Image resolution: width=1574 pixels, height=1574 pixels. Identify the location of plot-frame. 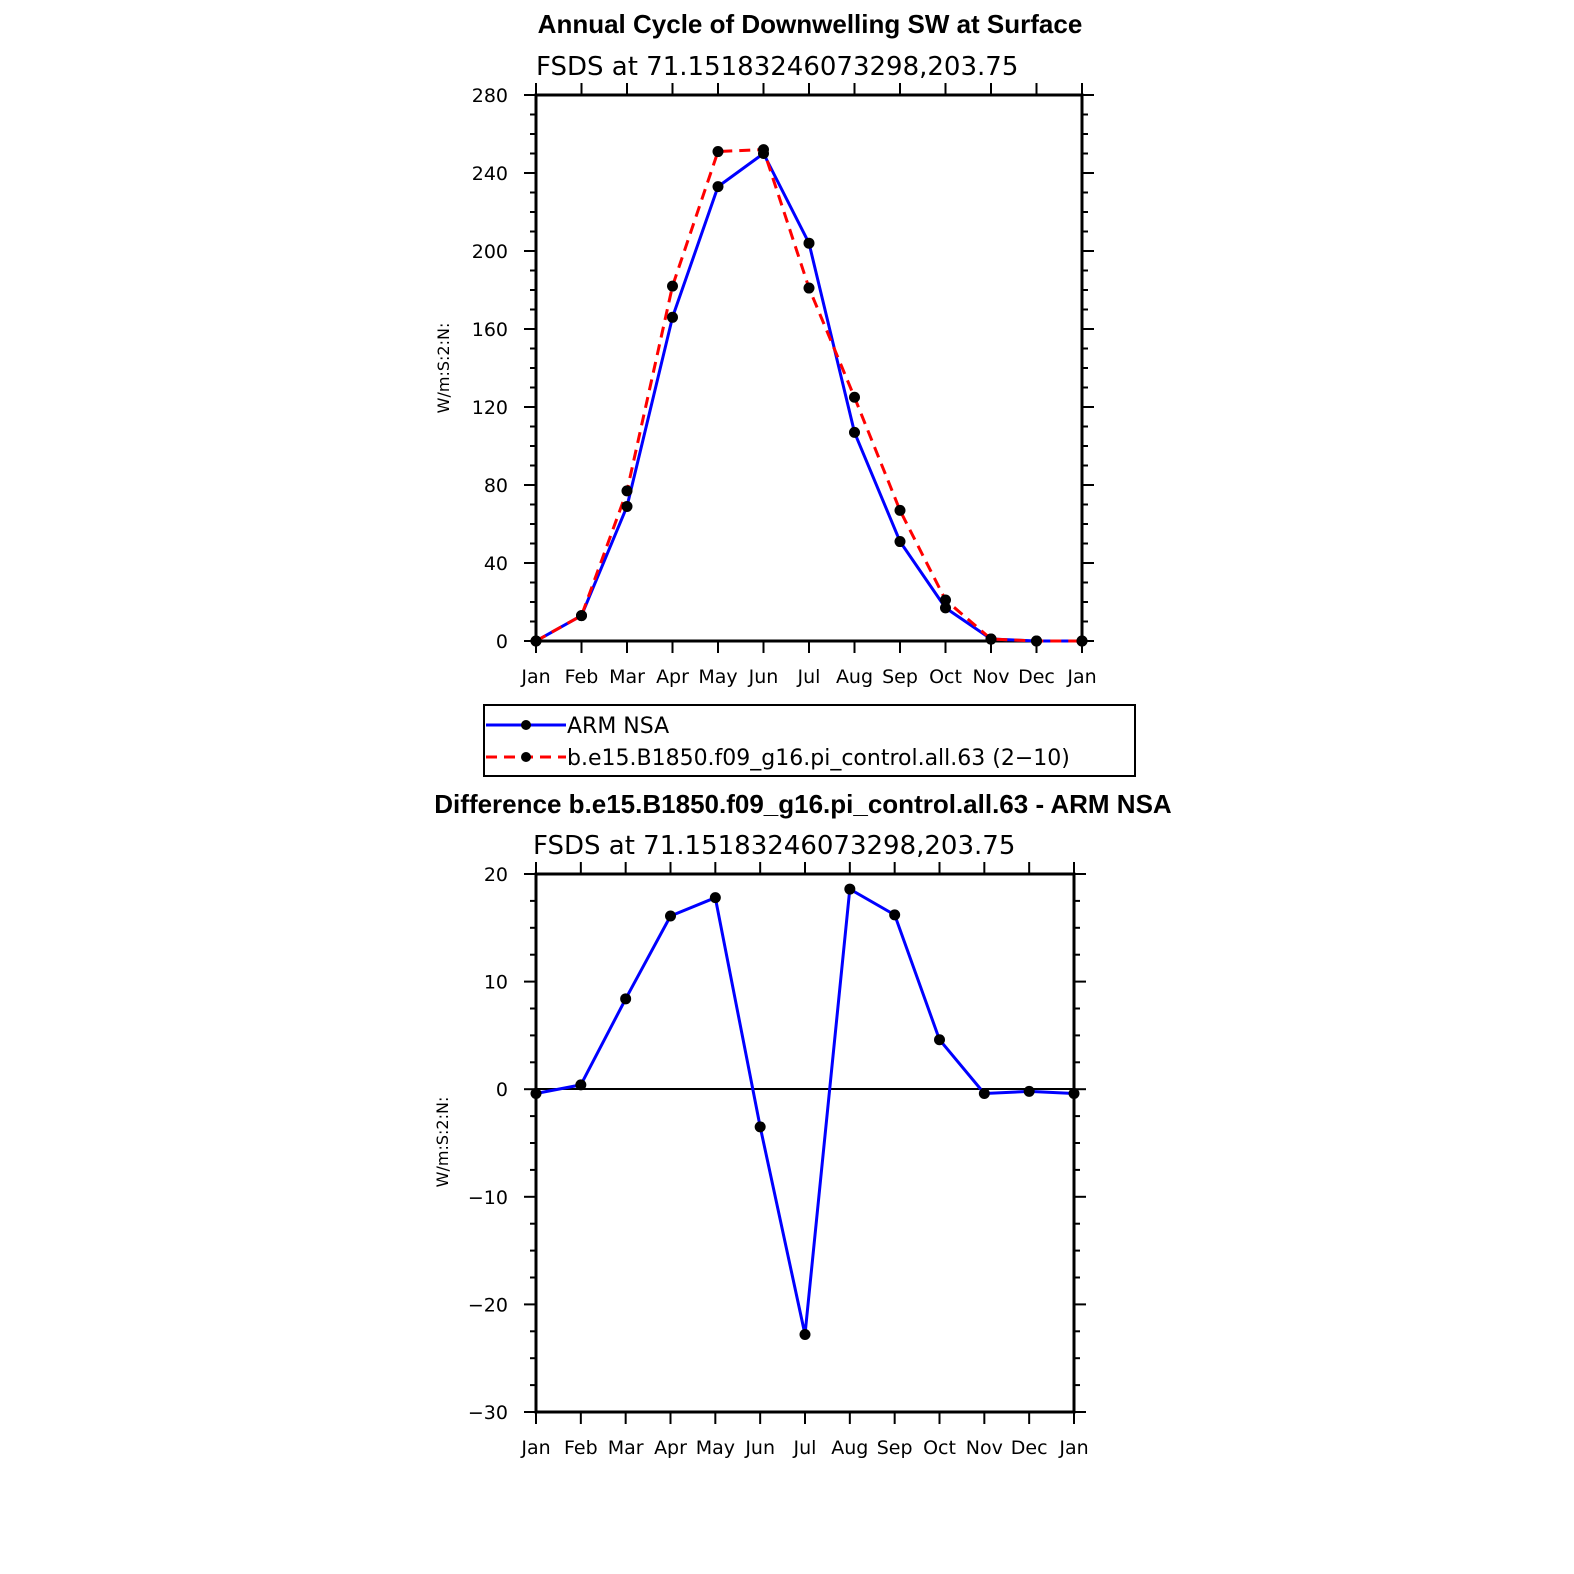
(809, 368).